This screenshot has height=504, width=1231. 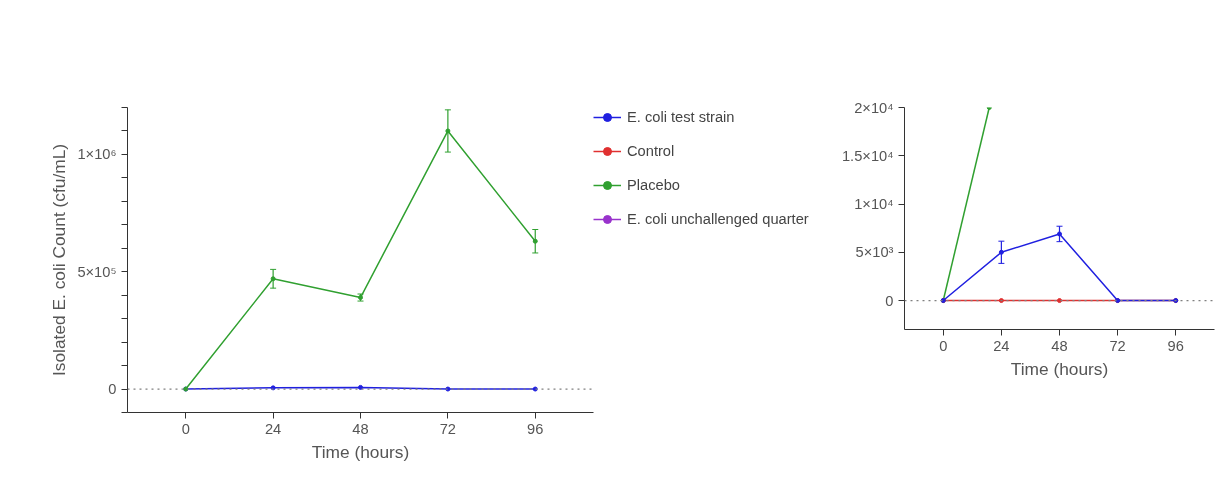 What do you see at coordinates (97, 271) in the screenshot?
I see `y-tick-label: 5×10⁵` at bounding box center [97, 271].